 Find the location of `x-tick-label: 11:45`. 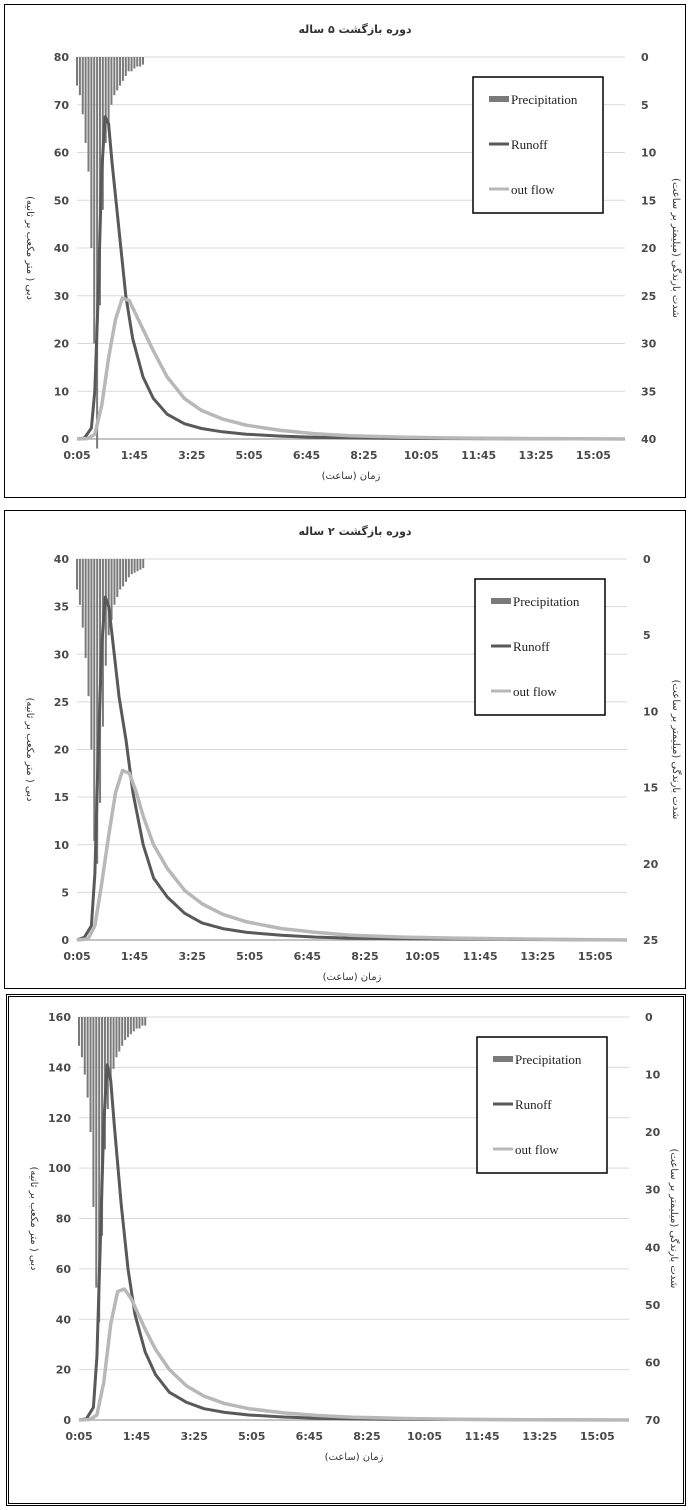

x-tick-label: 11:45 is located at coordinates (480, 956).